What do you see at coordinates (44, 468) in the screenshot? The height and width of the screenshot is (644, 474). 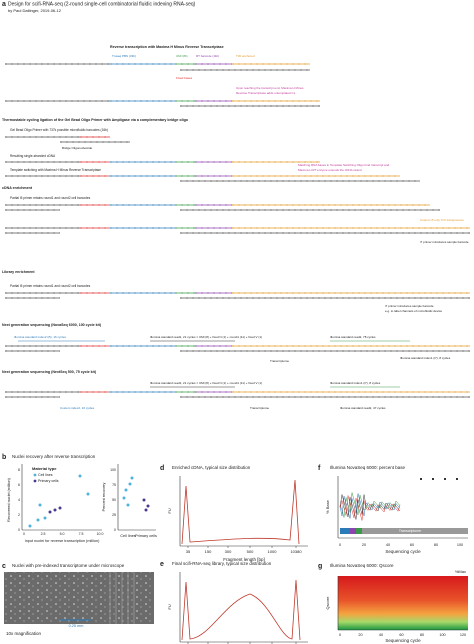 I see `label: Material type` at bounding box center [44, 468].